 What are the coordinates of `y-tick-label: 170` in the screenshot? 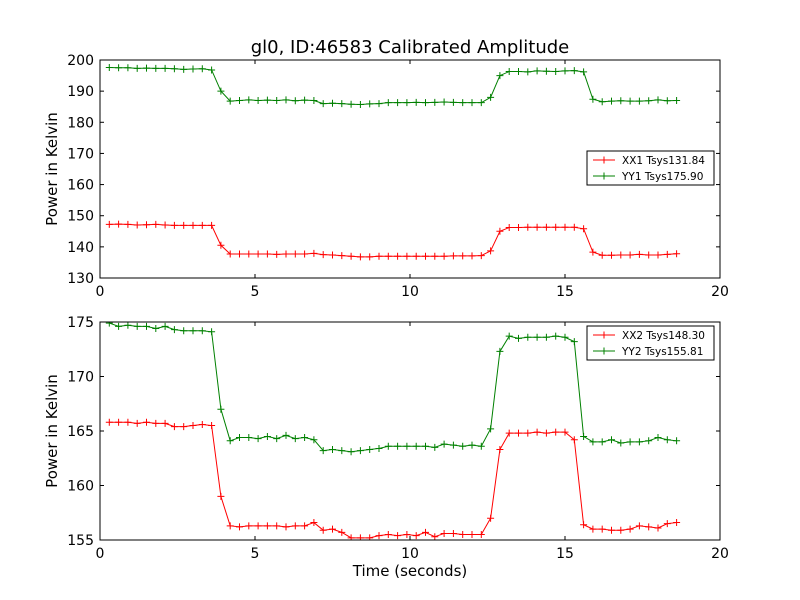 It's located at (80, 154).